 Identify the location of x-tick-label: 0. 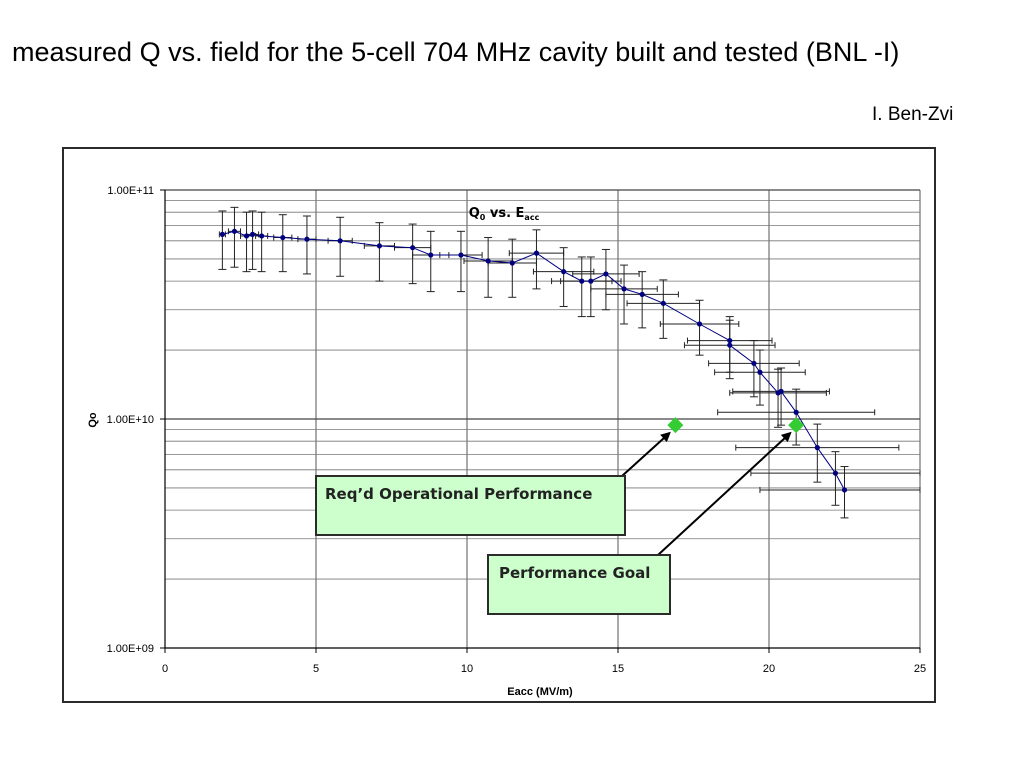
(165, 669).